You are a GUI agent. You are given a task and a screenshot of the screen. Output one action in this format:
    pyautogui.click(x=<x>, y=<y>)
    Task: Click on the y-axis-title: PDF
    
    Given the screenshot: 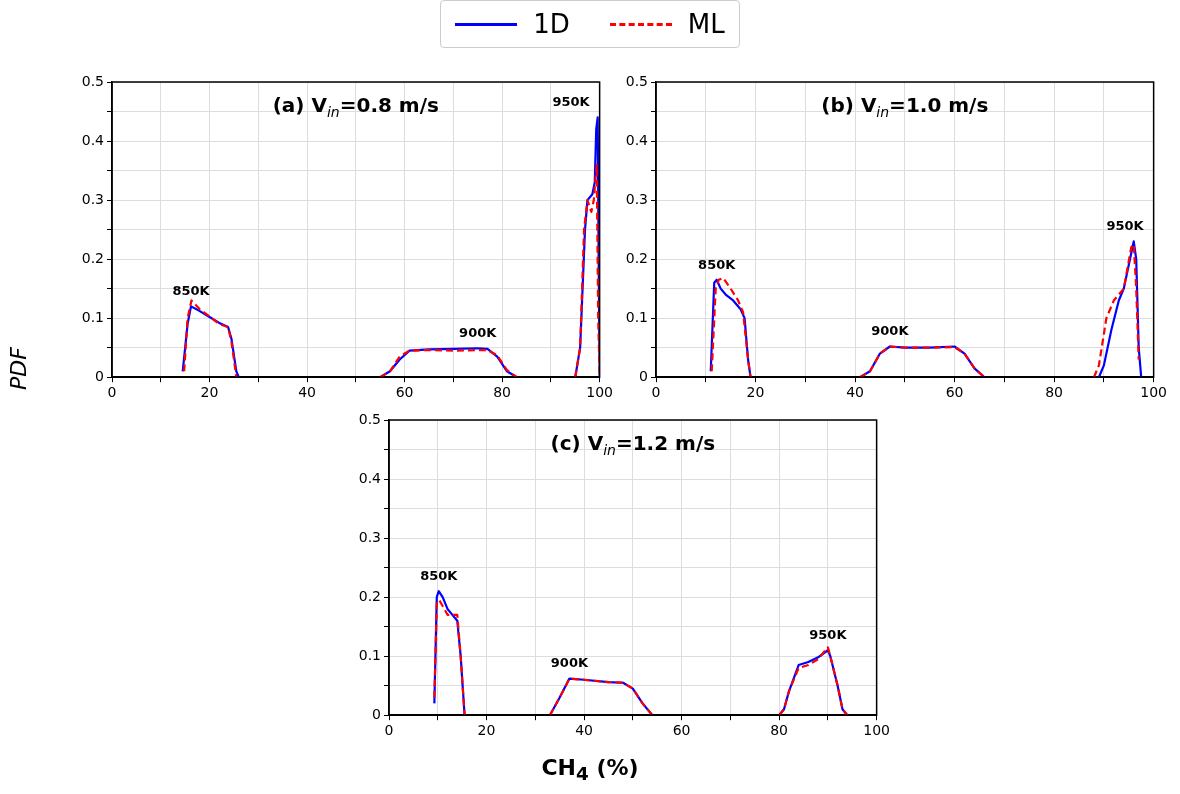 What is the action you would take?
    pyautogui.click(x=18, y=368)
    